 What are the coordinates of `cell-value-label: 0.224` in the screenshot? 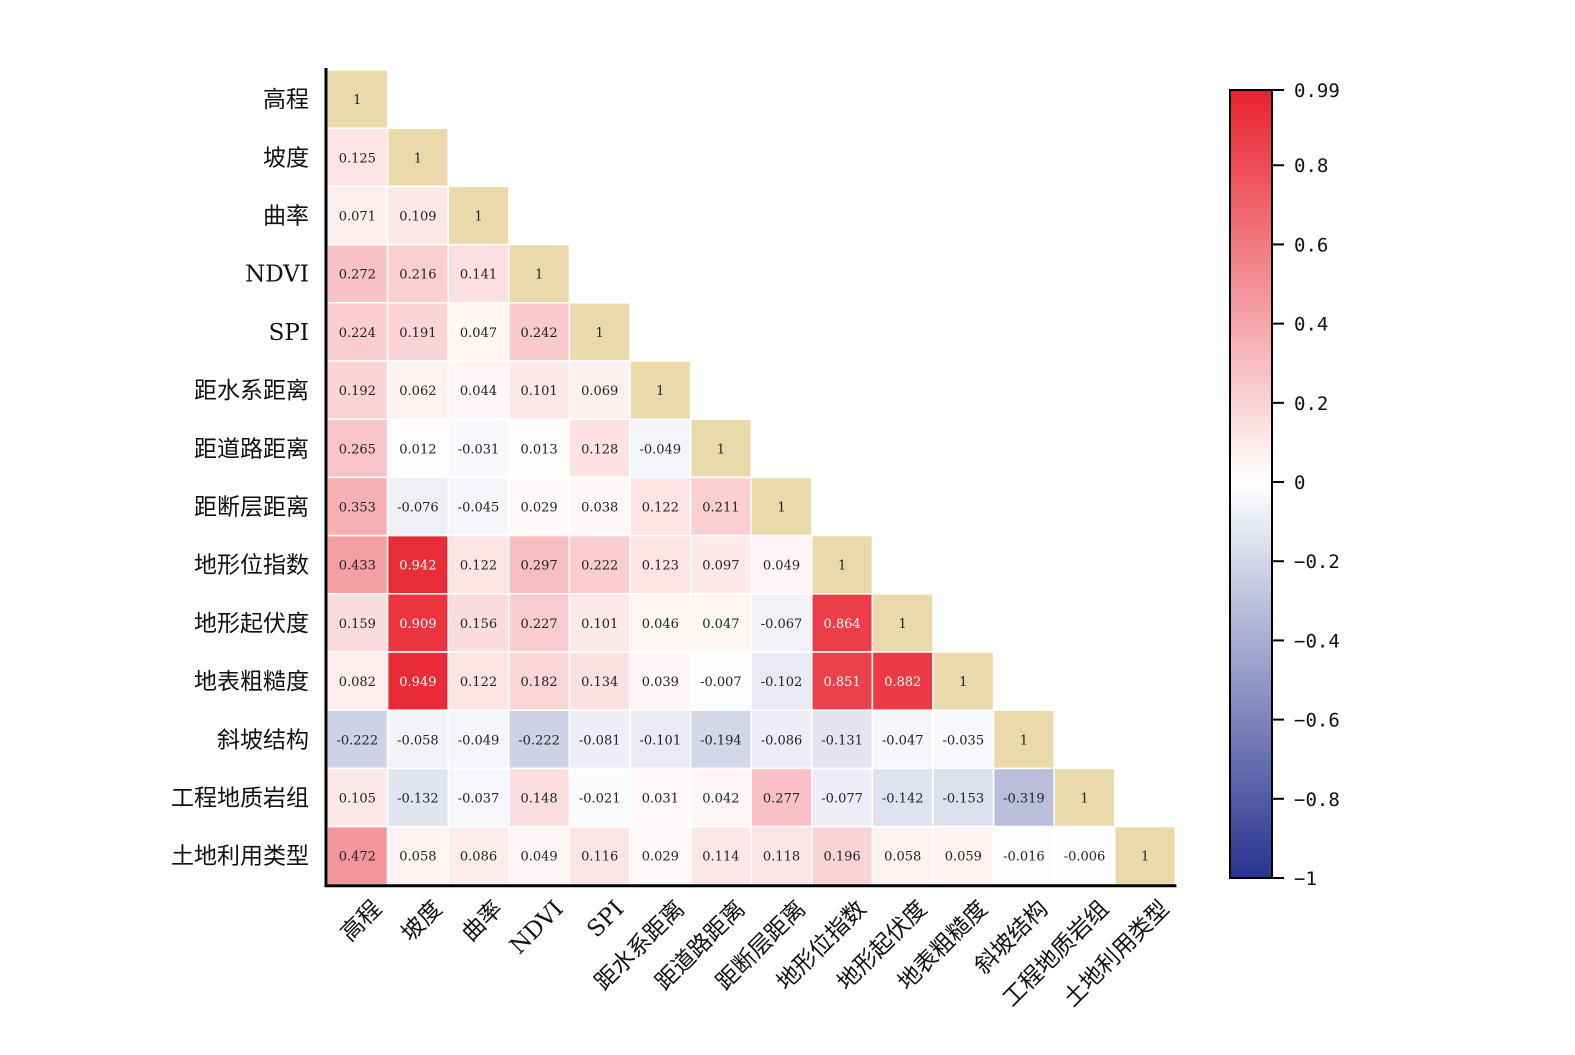 It's located at (357, 333).